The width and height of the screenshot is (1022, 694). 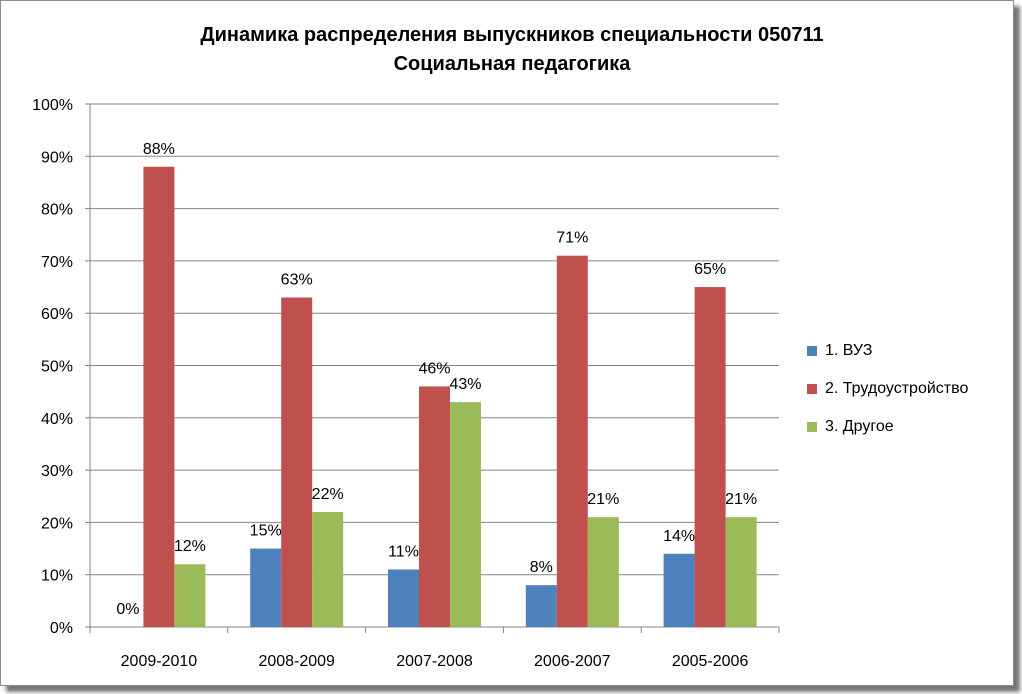 What do you see at coordinates (812, 350) in the screenshot?
I see `legend-swatch-vuz` at bounding box center [812, 350].